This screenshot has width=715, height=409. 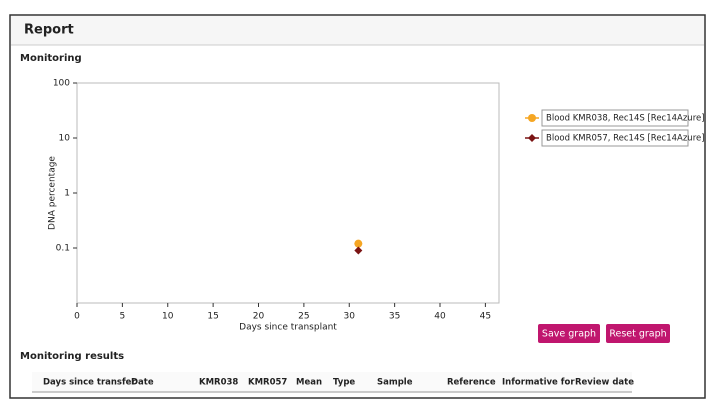 What do you see at coordinates (538, 383) in the screenshot?
I see `column-header: Informative for` at bounding box center [538, 383].